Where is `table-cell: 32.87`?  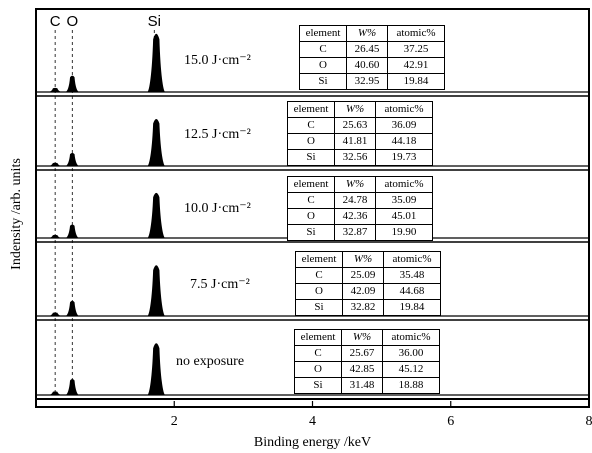
table-cell: 32.87 is located at coordinates (355, 232).